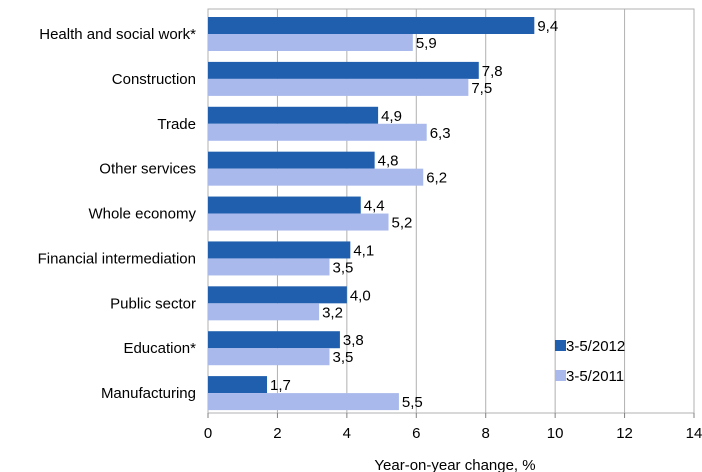 This screenshot has height=472, width=702. What do you see at coordinates (595, 376) in the screenshot?
I see `legend-label: 3-5/2011` at bounding box center [595, 376].